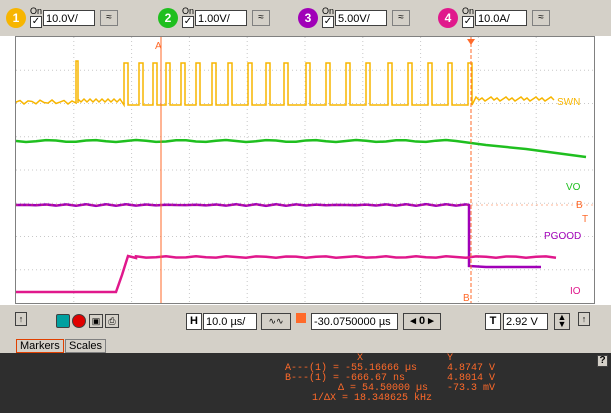  Describe the element at coordinates (354, 321) in the screenshot. I see `delay-field: -30.0750000 µs` at that location.